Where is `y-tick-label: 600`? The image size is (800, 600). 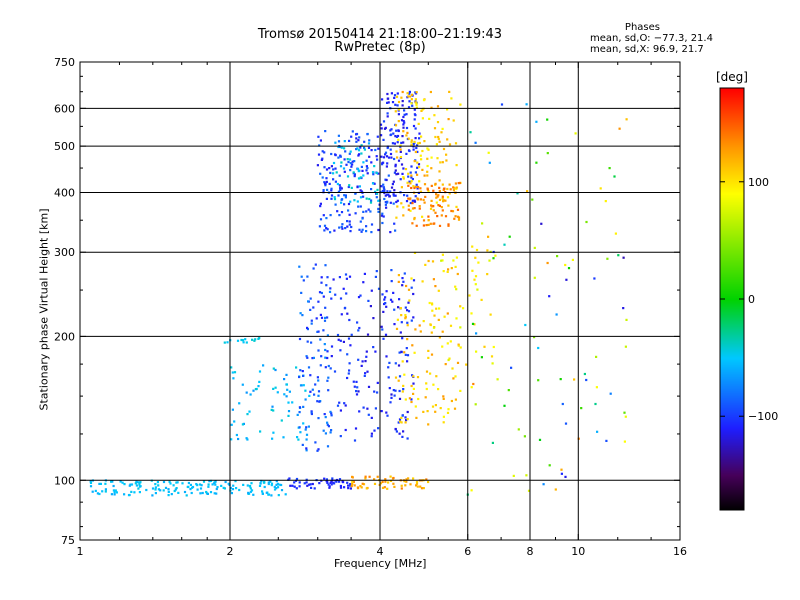 y-tick-label: 600 is located at coordinates (64, 108).